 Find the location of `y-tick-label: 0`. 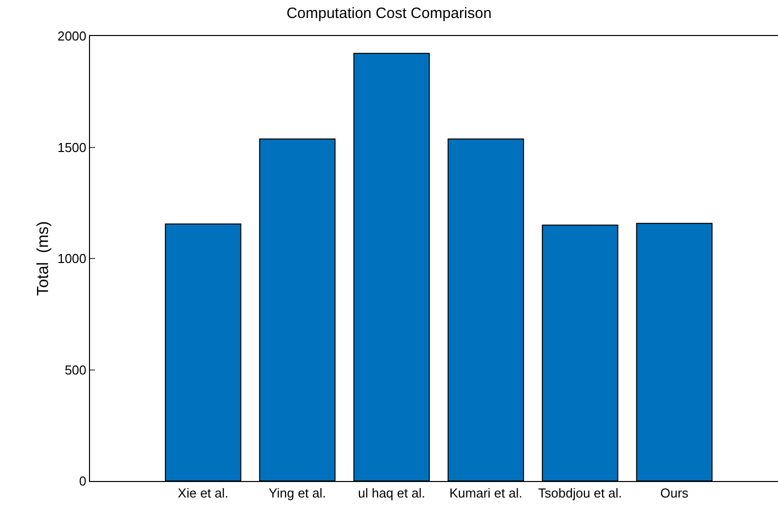

y-tick-label: 0 is located at coordinates (82, 481).